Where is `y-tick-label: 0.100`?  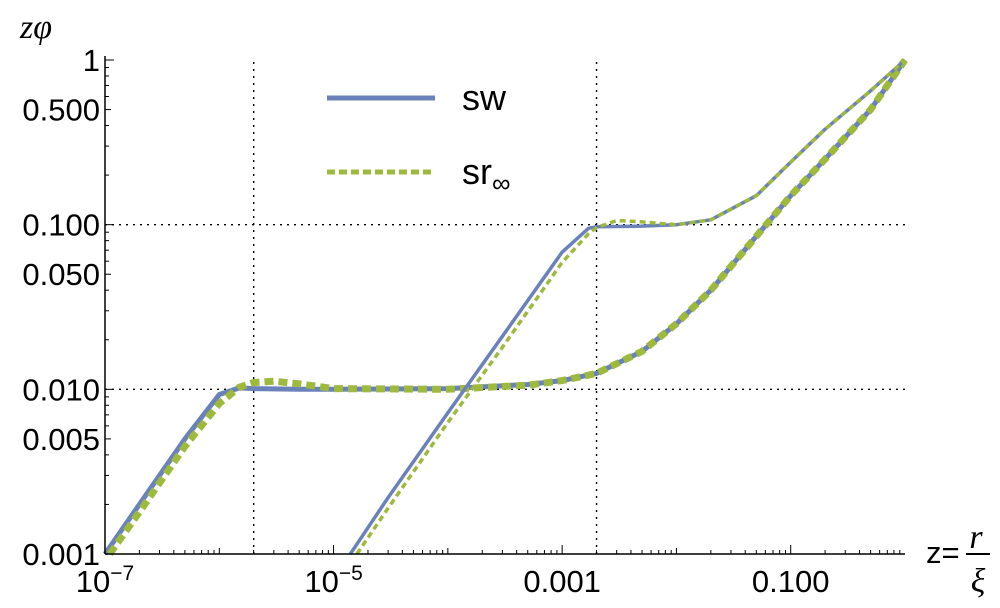 y-tick-label: 0.100 is located at coordinates (61, 225).